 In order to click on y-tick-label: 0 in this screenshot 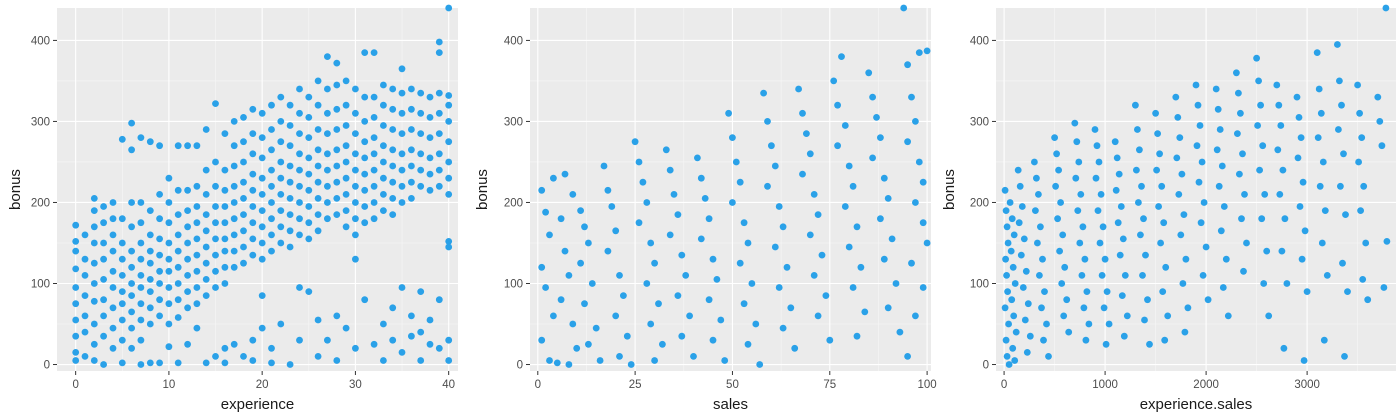, I will do `click(47, 366)`.